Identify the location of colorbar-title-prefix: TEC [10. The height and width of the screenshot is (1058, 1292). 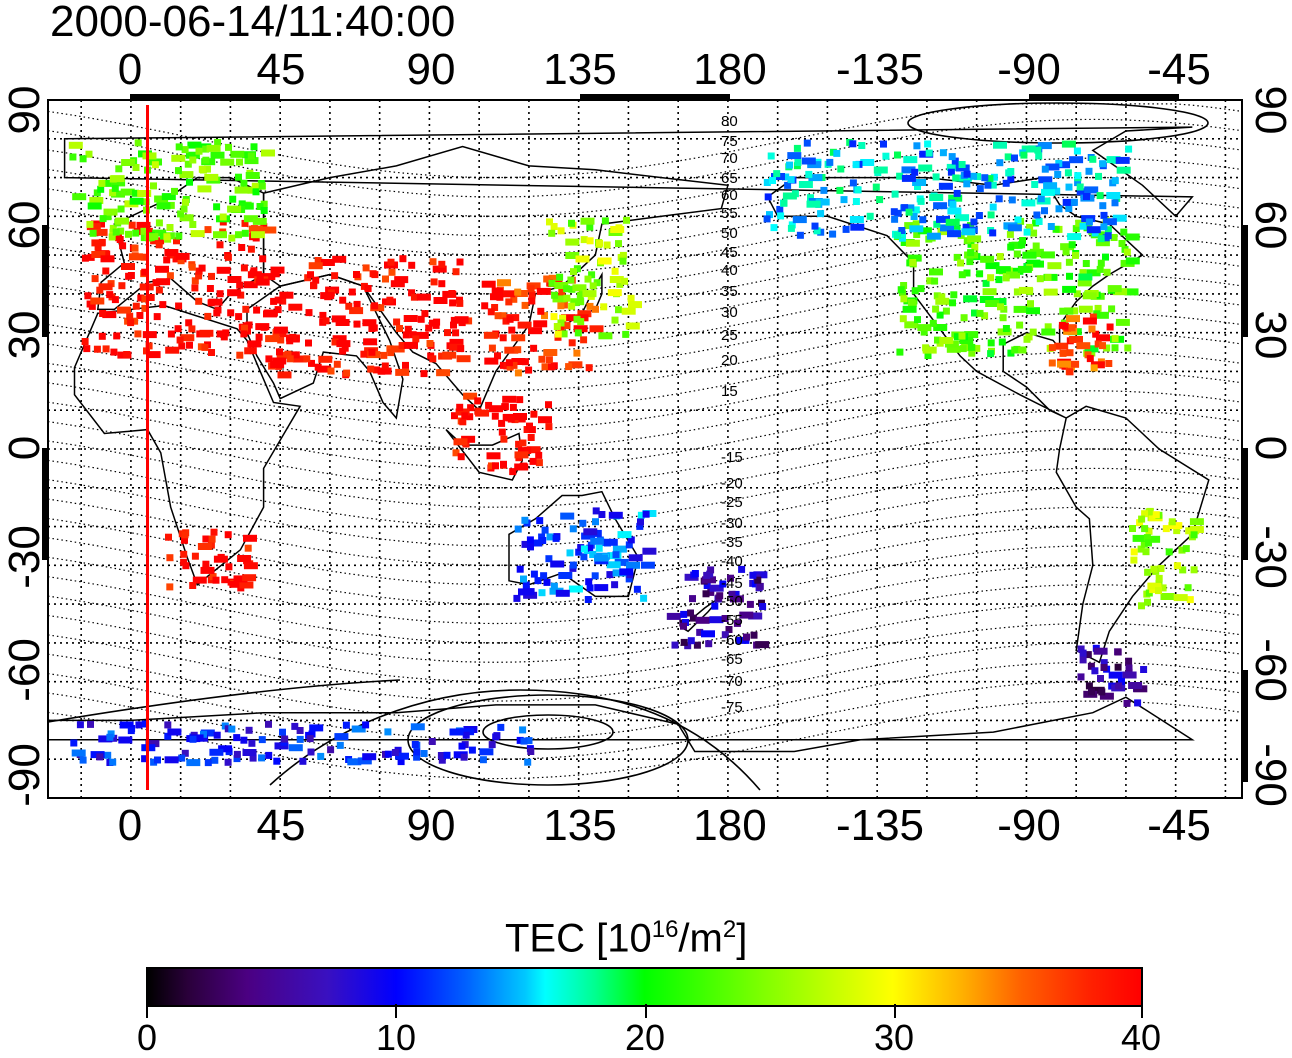
(578, 938).